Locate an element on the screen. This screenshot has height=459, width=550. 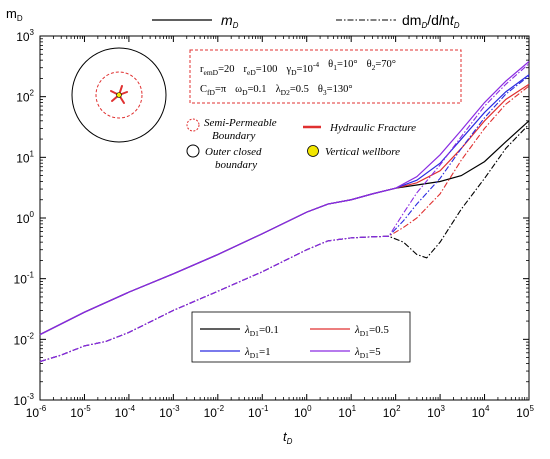
outer-closed-legend-text-1: Outer closed is located at coordinates (233, 152).